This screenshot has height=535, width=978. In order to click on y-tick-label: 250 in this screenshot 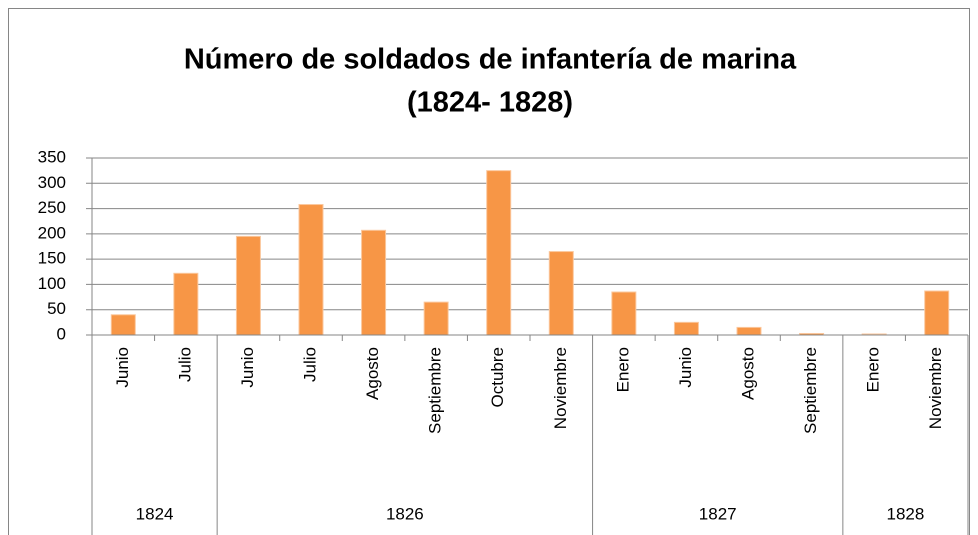, I will do `click(52, 207)`.